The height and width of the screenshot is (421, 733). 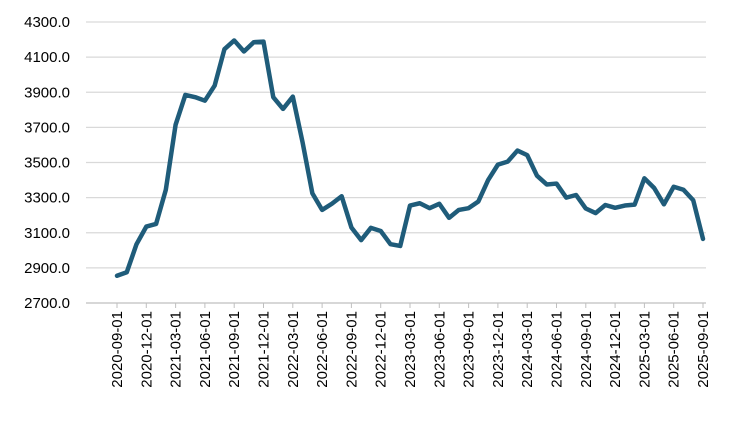 What do you see at coordinates (527, 349) in the screenshot?
I see `x-tick-label: 2024-03-01` at bounding box center [527, 349].